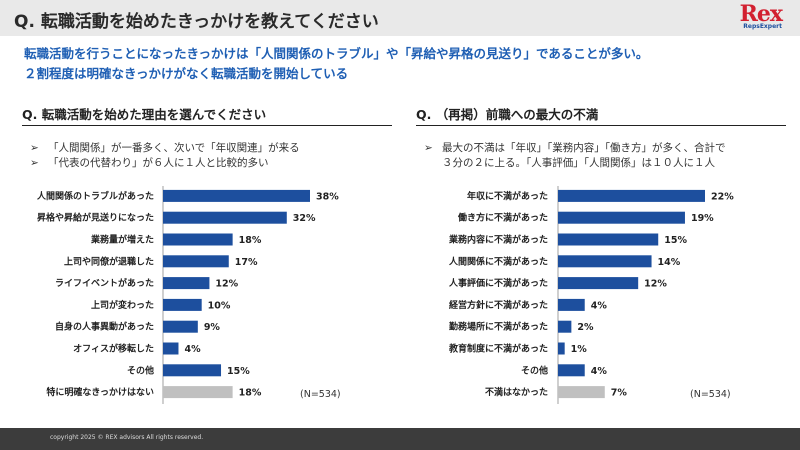  Describe the element at coordinates (762, 26) in the screenshot. I see `logo-subtitle: RepsExpert` at that location.